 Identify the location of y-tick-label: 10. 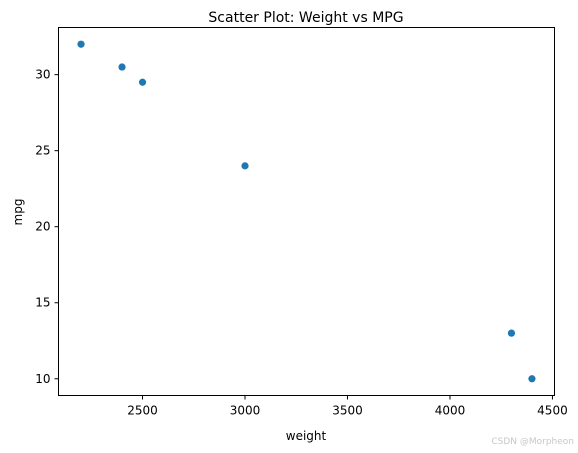
(42, 379).